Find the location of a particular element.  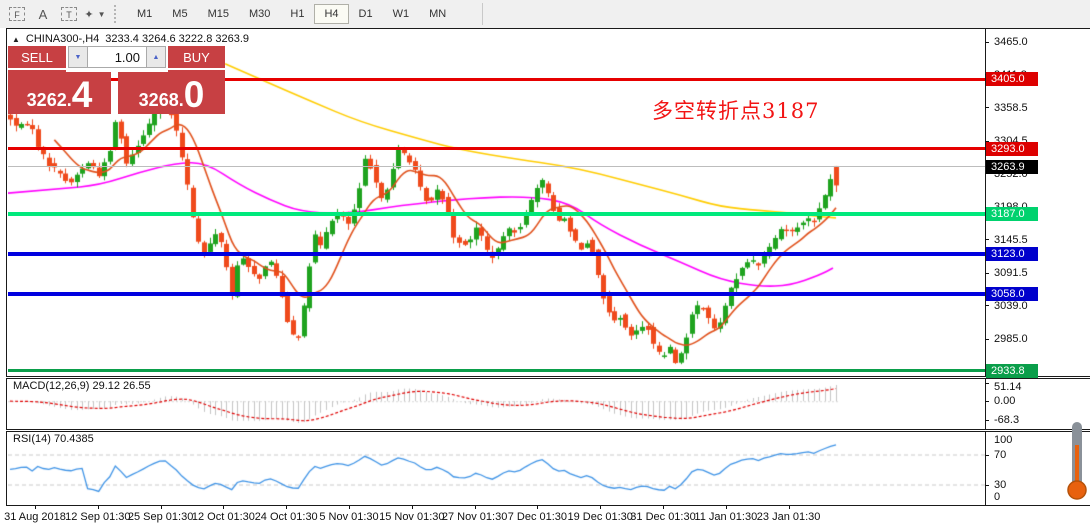

time-tick-label: 12 Sep 01:30 is located at coordinates (98, 517).